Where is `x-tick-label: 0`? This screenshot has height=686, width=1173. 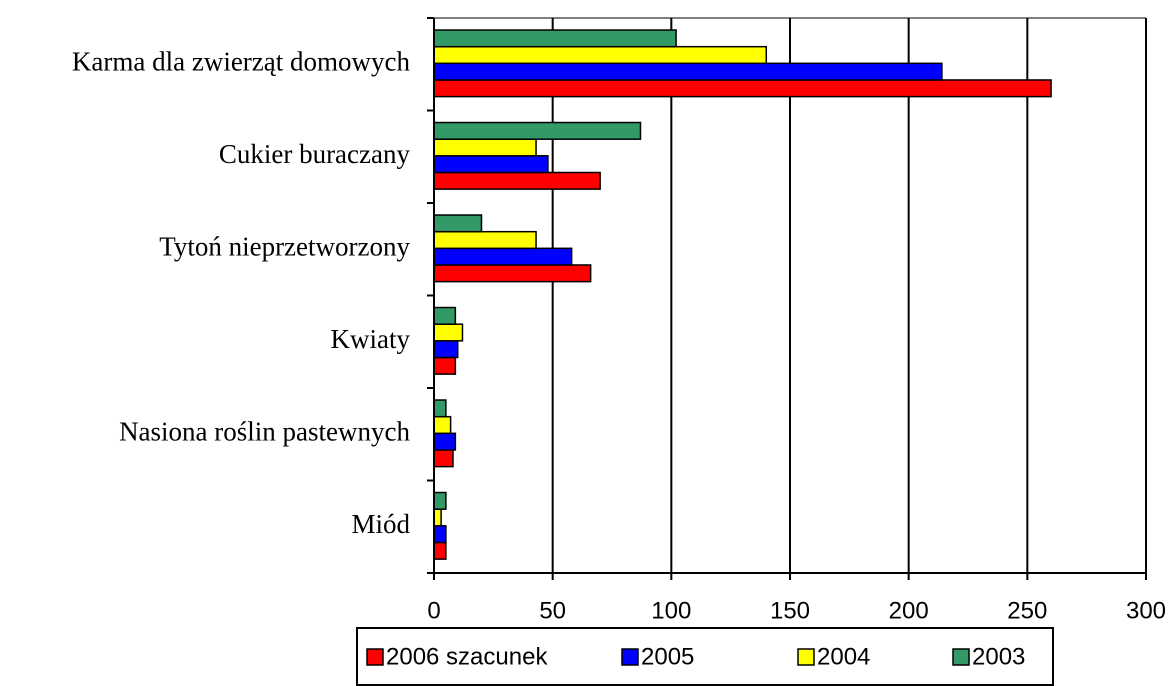
x-tick-label: 0 is located at coordinates (433, 610).